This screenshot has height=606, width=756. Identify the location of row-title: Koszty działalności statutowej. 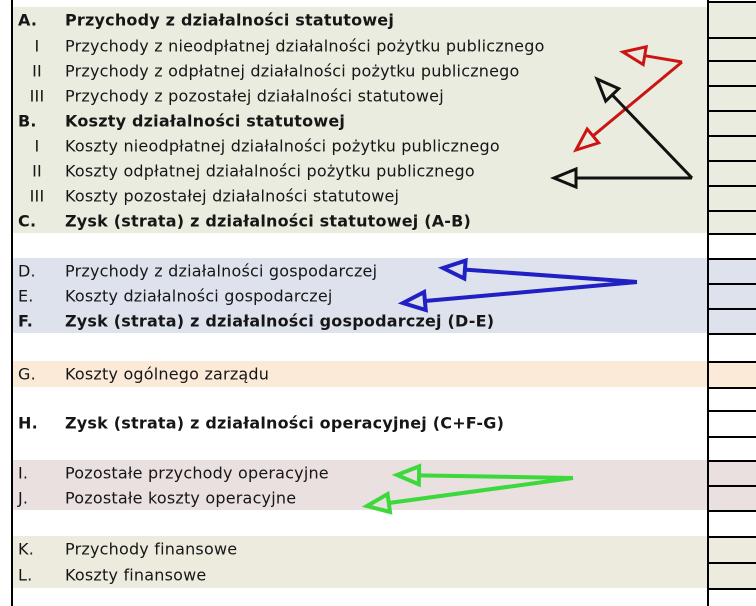
(205, 120).